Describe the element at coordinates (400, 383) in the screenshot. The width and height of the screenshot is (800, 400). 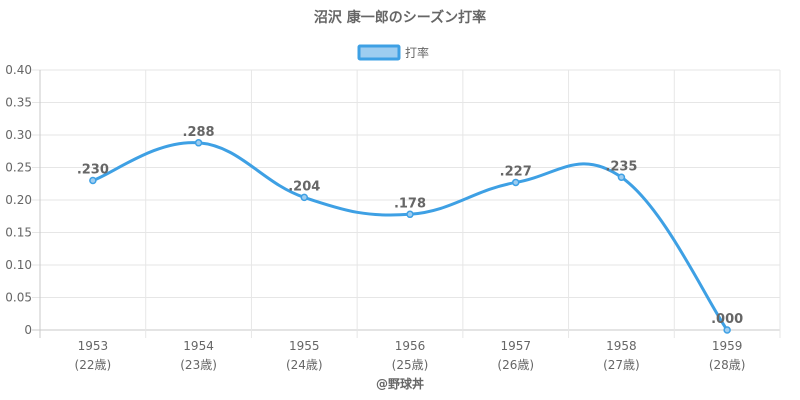
I see `credit-text: @野球丼` at that location.